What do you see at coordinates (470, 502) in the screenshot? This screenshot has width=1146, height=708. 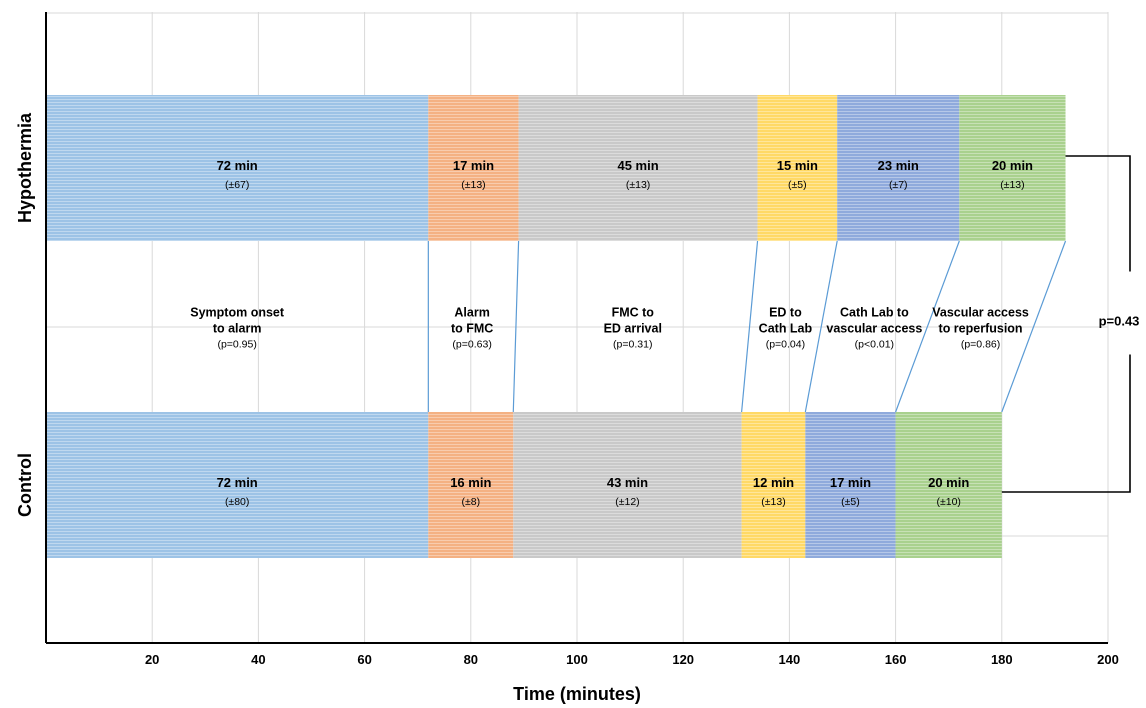 I see `segment-sd-label: (±8)` at bounding box center [470, 502].